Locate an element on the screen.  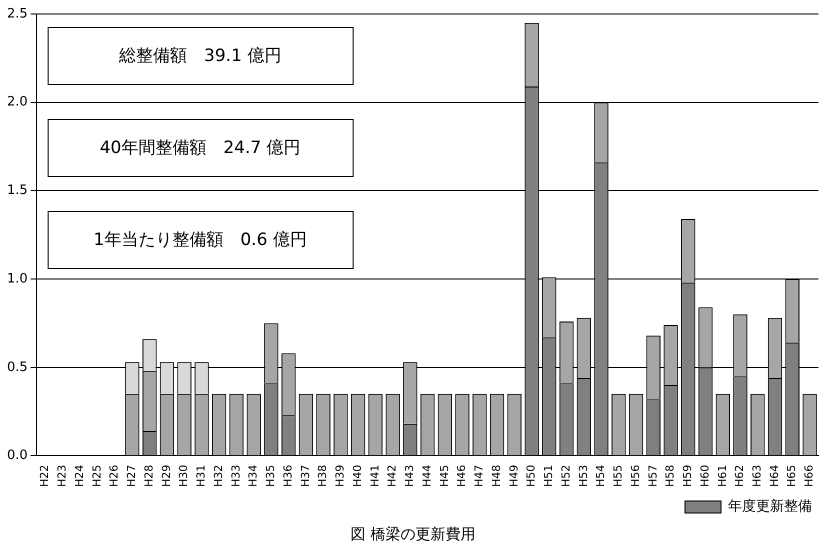
x-tick-label: H34 is located at coordinates (253, 476).